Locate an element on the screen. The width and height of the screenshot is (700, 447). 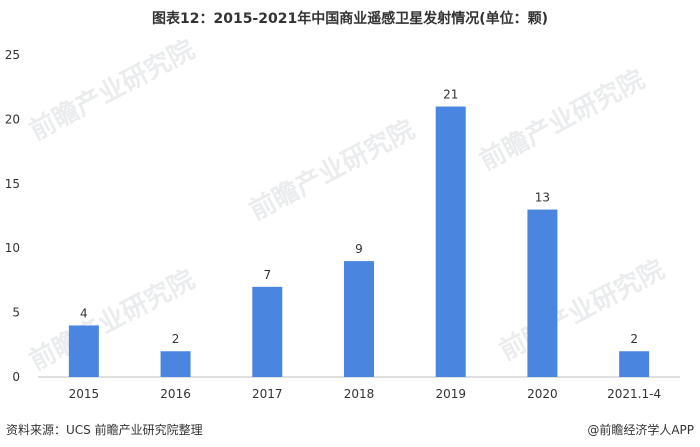
data-label: 4 is located at coordinates (84, 313).